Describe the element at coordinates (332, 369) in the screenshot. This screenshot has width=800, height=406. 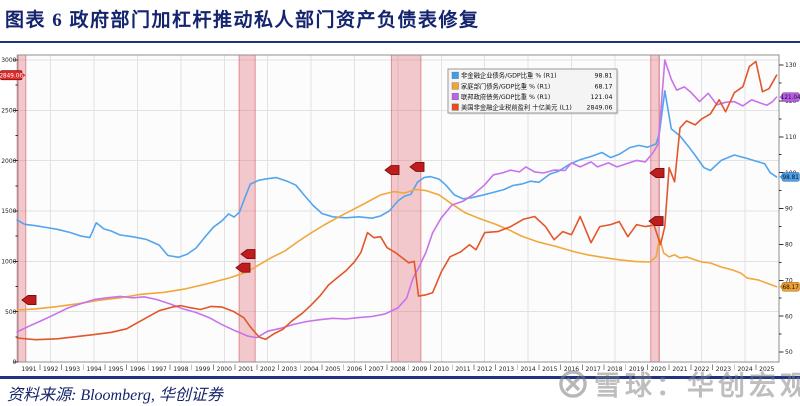
I see `x-axis-year-label: 2005` at that location.